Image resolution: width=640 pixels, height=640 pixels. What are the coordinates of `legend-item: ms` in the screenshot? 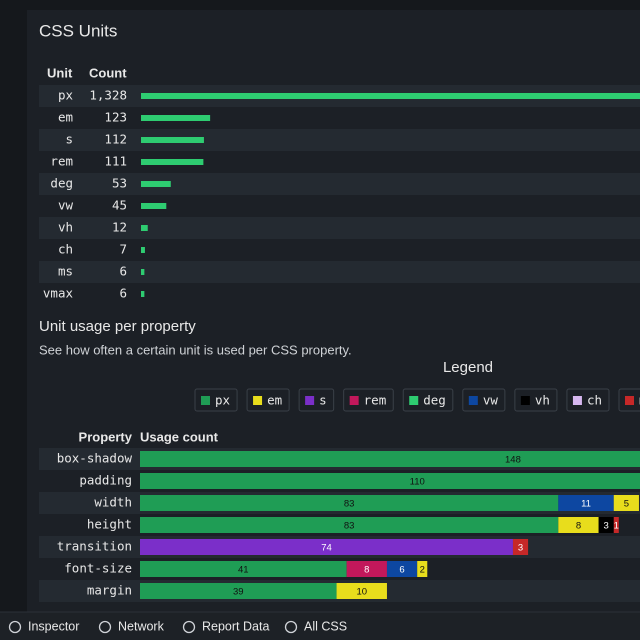 It's located at (629, 400).